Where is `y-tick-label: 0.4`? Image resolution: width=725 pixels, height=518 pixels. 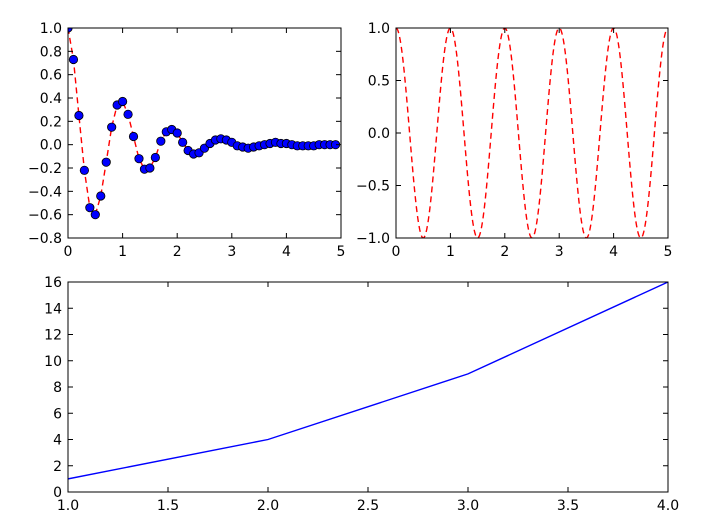 y-tick-label: 0.4 is located at coordinates (51, 99).